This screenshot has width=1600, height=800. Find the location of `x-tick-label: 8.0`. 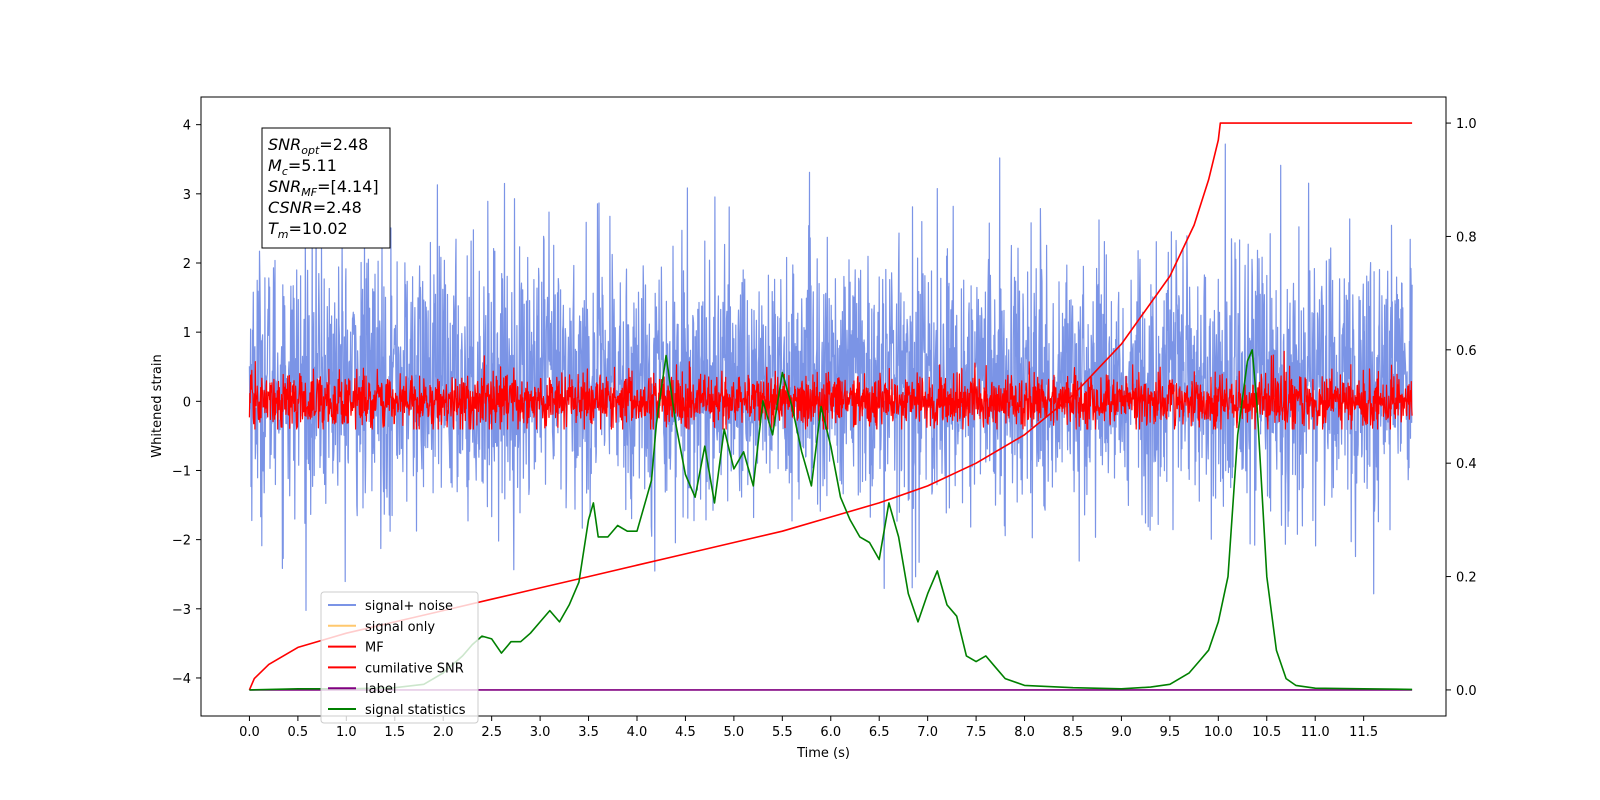

x-tick-label: 8.0 is located at coordinates (1024, 732).